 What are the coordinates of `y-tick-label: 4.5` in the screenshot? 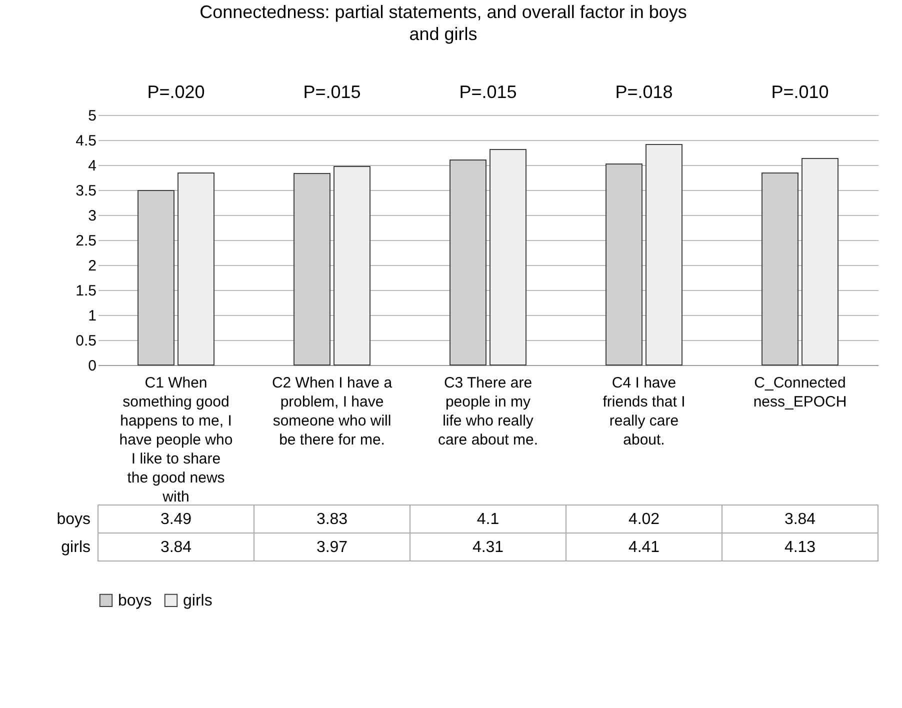 It's located at (86, 141).